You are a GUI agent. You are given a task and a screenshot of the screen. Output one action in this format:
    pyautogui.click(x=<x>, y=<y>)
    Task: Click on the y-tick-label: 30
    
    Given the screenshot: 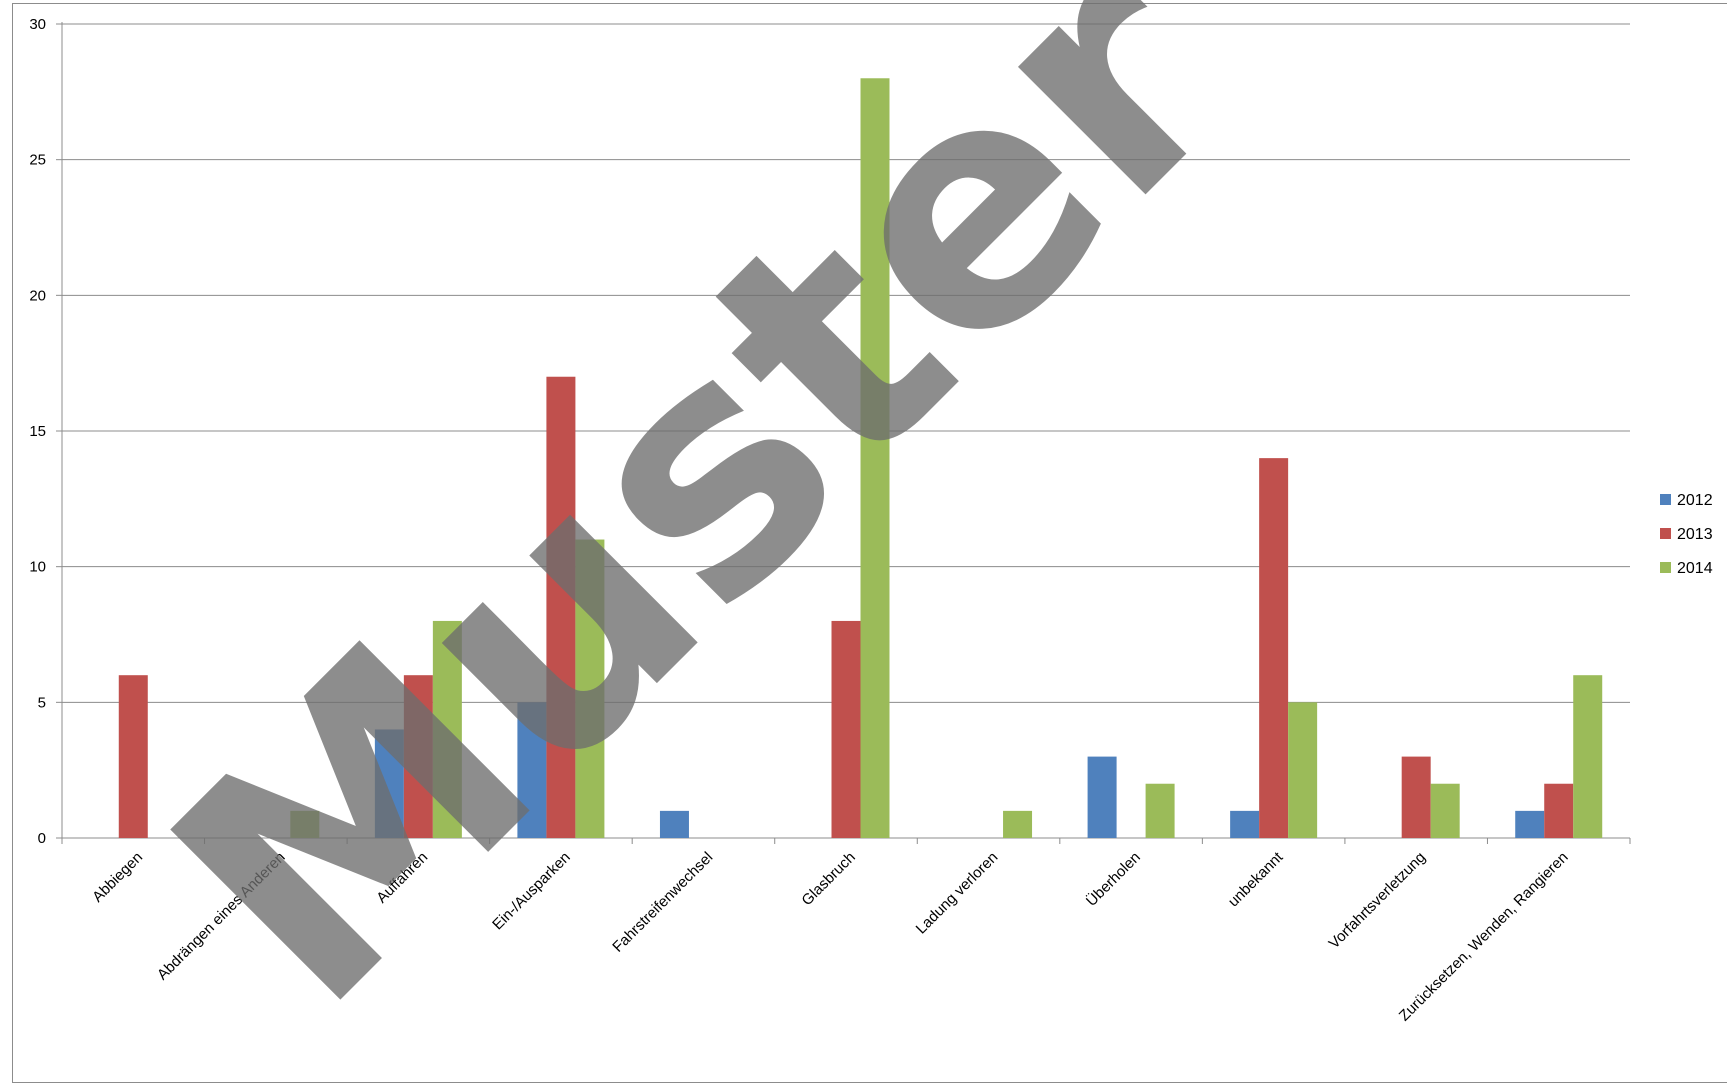 What is the action you would take?
    pyautogui.click(x=37, y=24)
    